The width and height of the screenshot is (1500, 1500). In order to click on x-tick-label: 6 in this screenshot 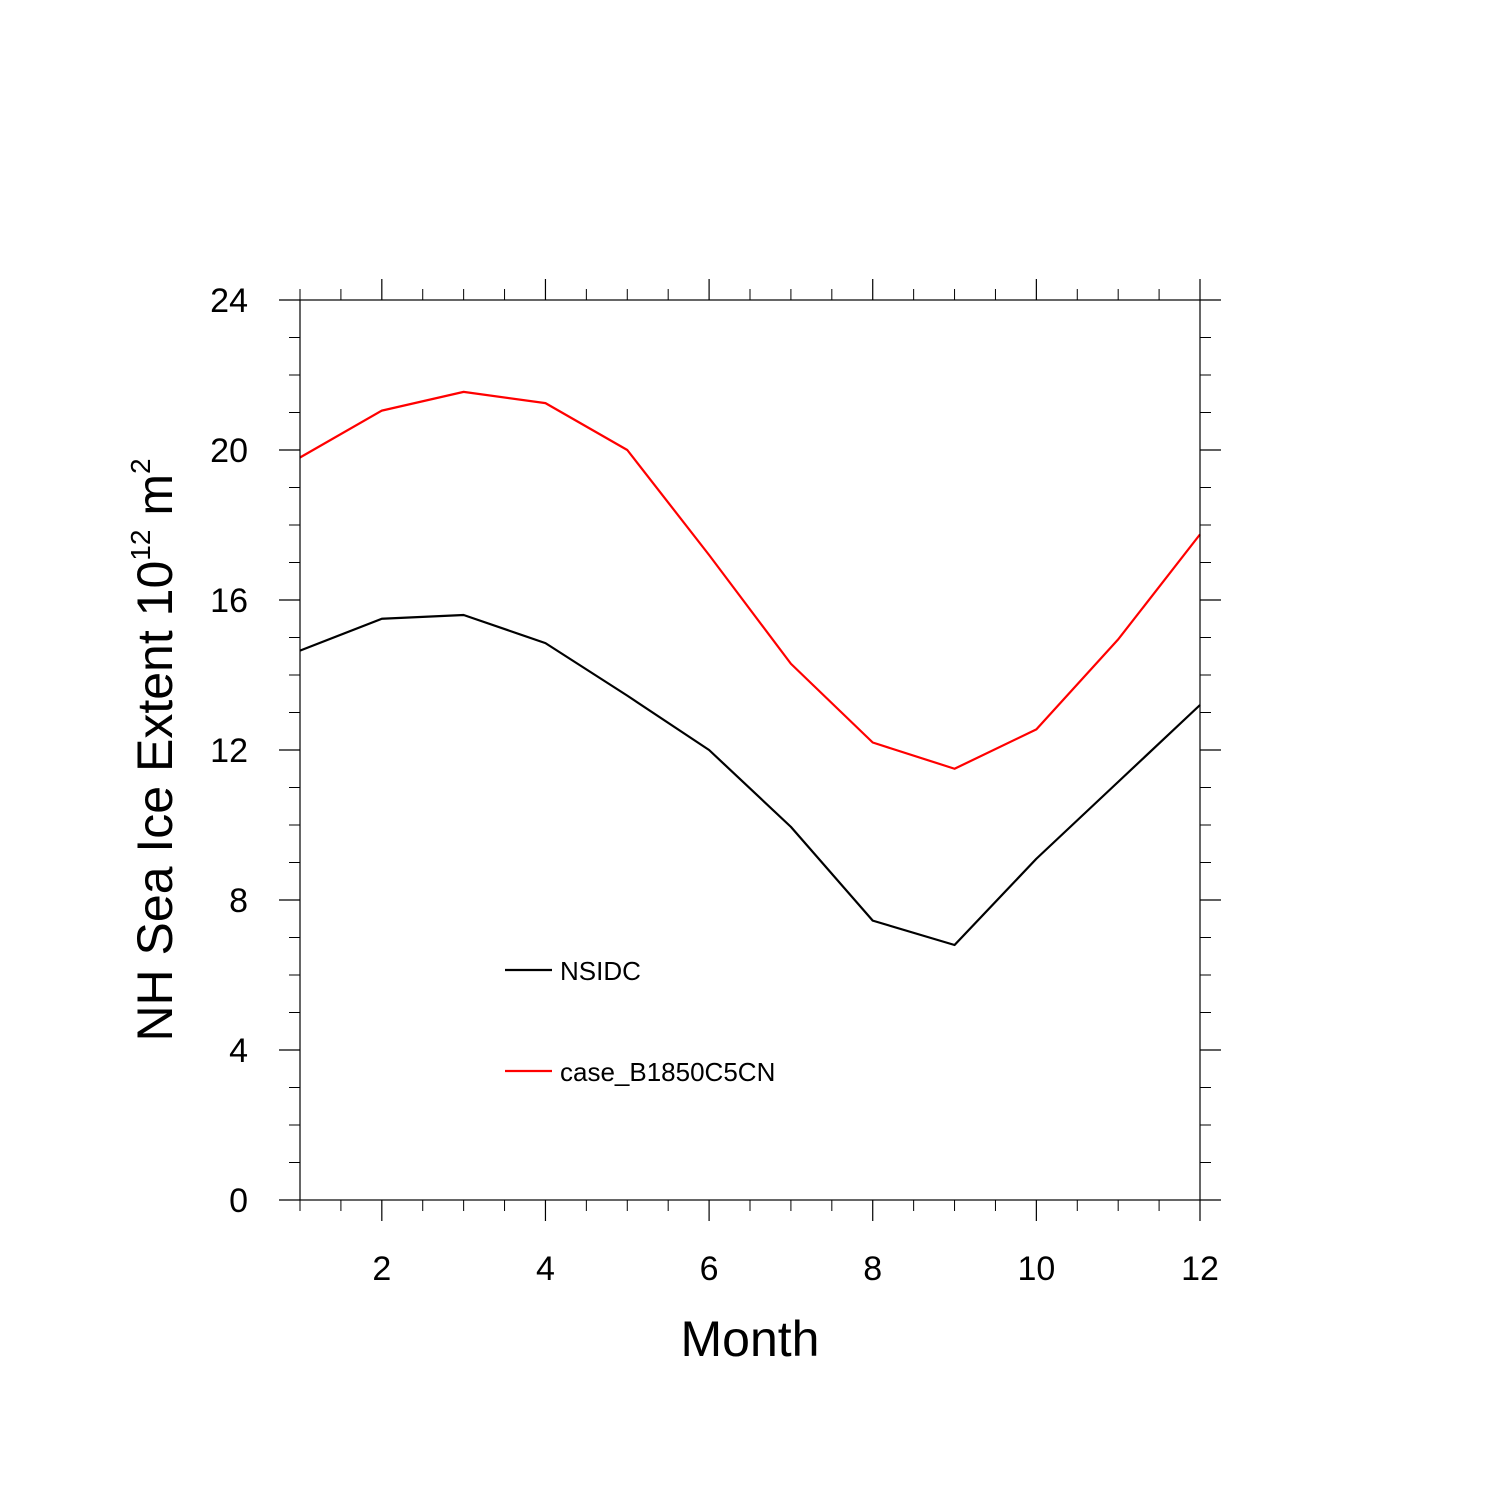, I will do `click(709, 1269)`.